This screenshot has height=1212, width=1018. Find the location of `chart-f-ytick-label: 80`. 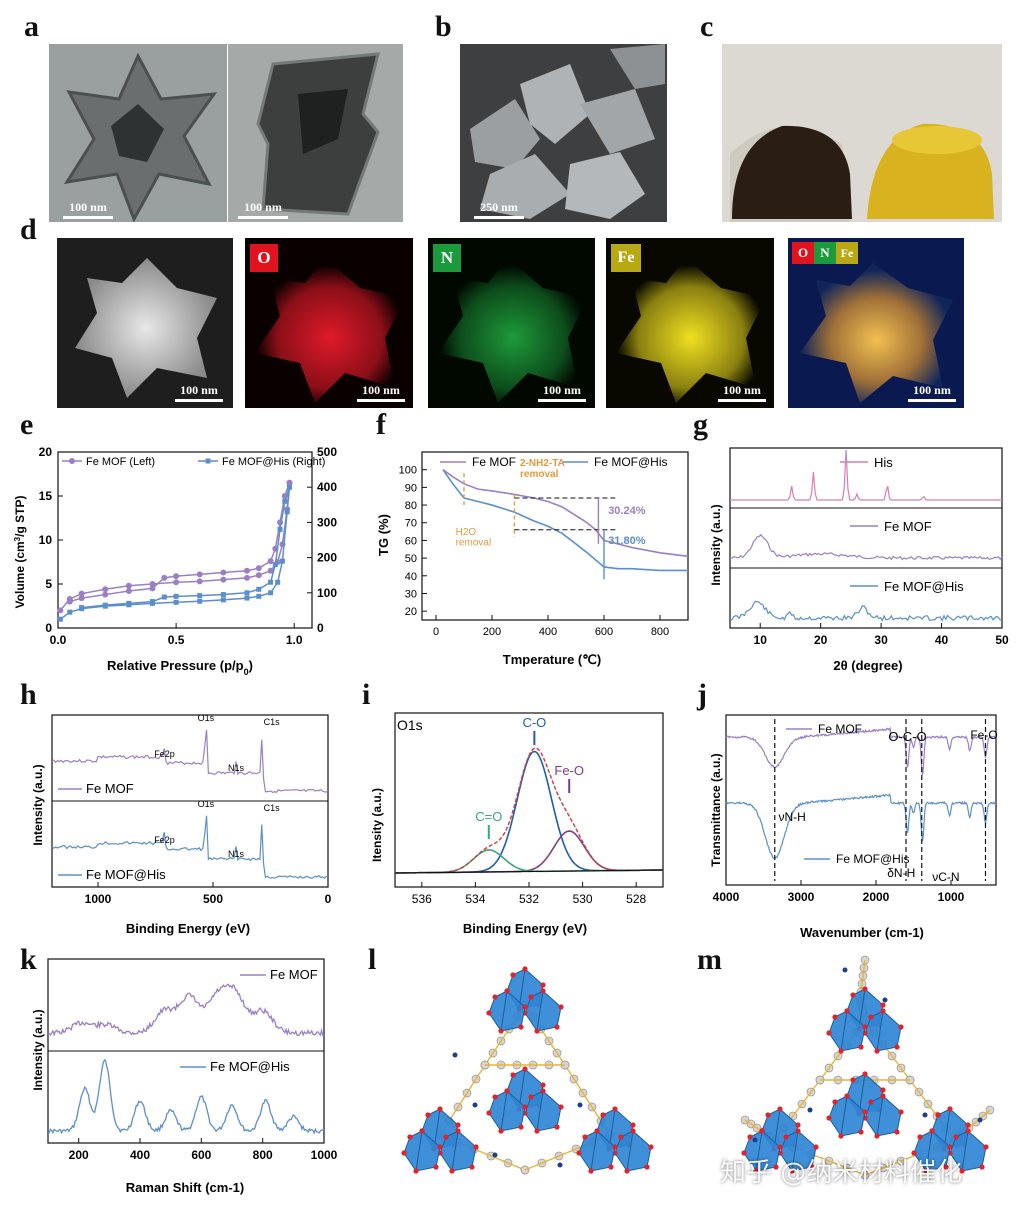

chart-f-ytick-label: 80 is located at coordinates (411, 506).